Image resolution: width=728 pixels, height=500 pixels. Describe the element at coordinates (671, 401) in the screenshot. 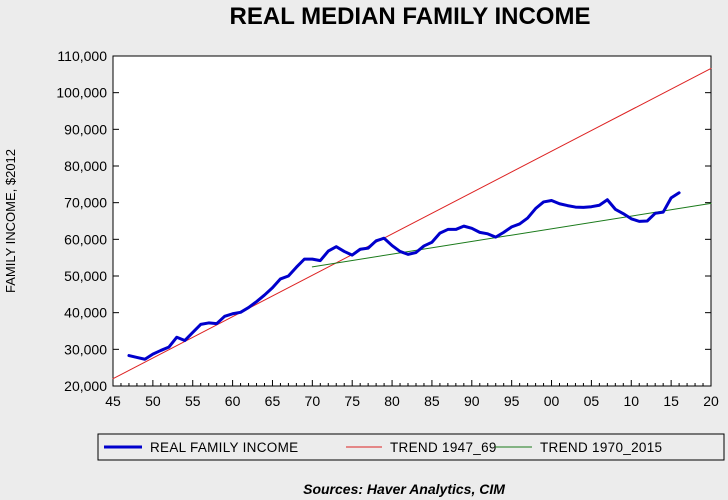

I see `x-tick-label: 15` at that location.